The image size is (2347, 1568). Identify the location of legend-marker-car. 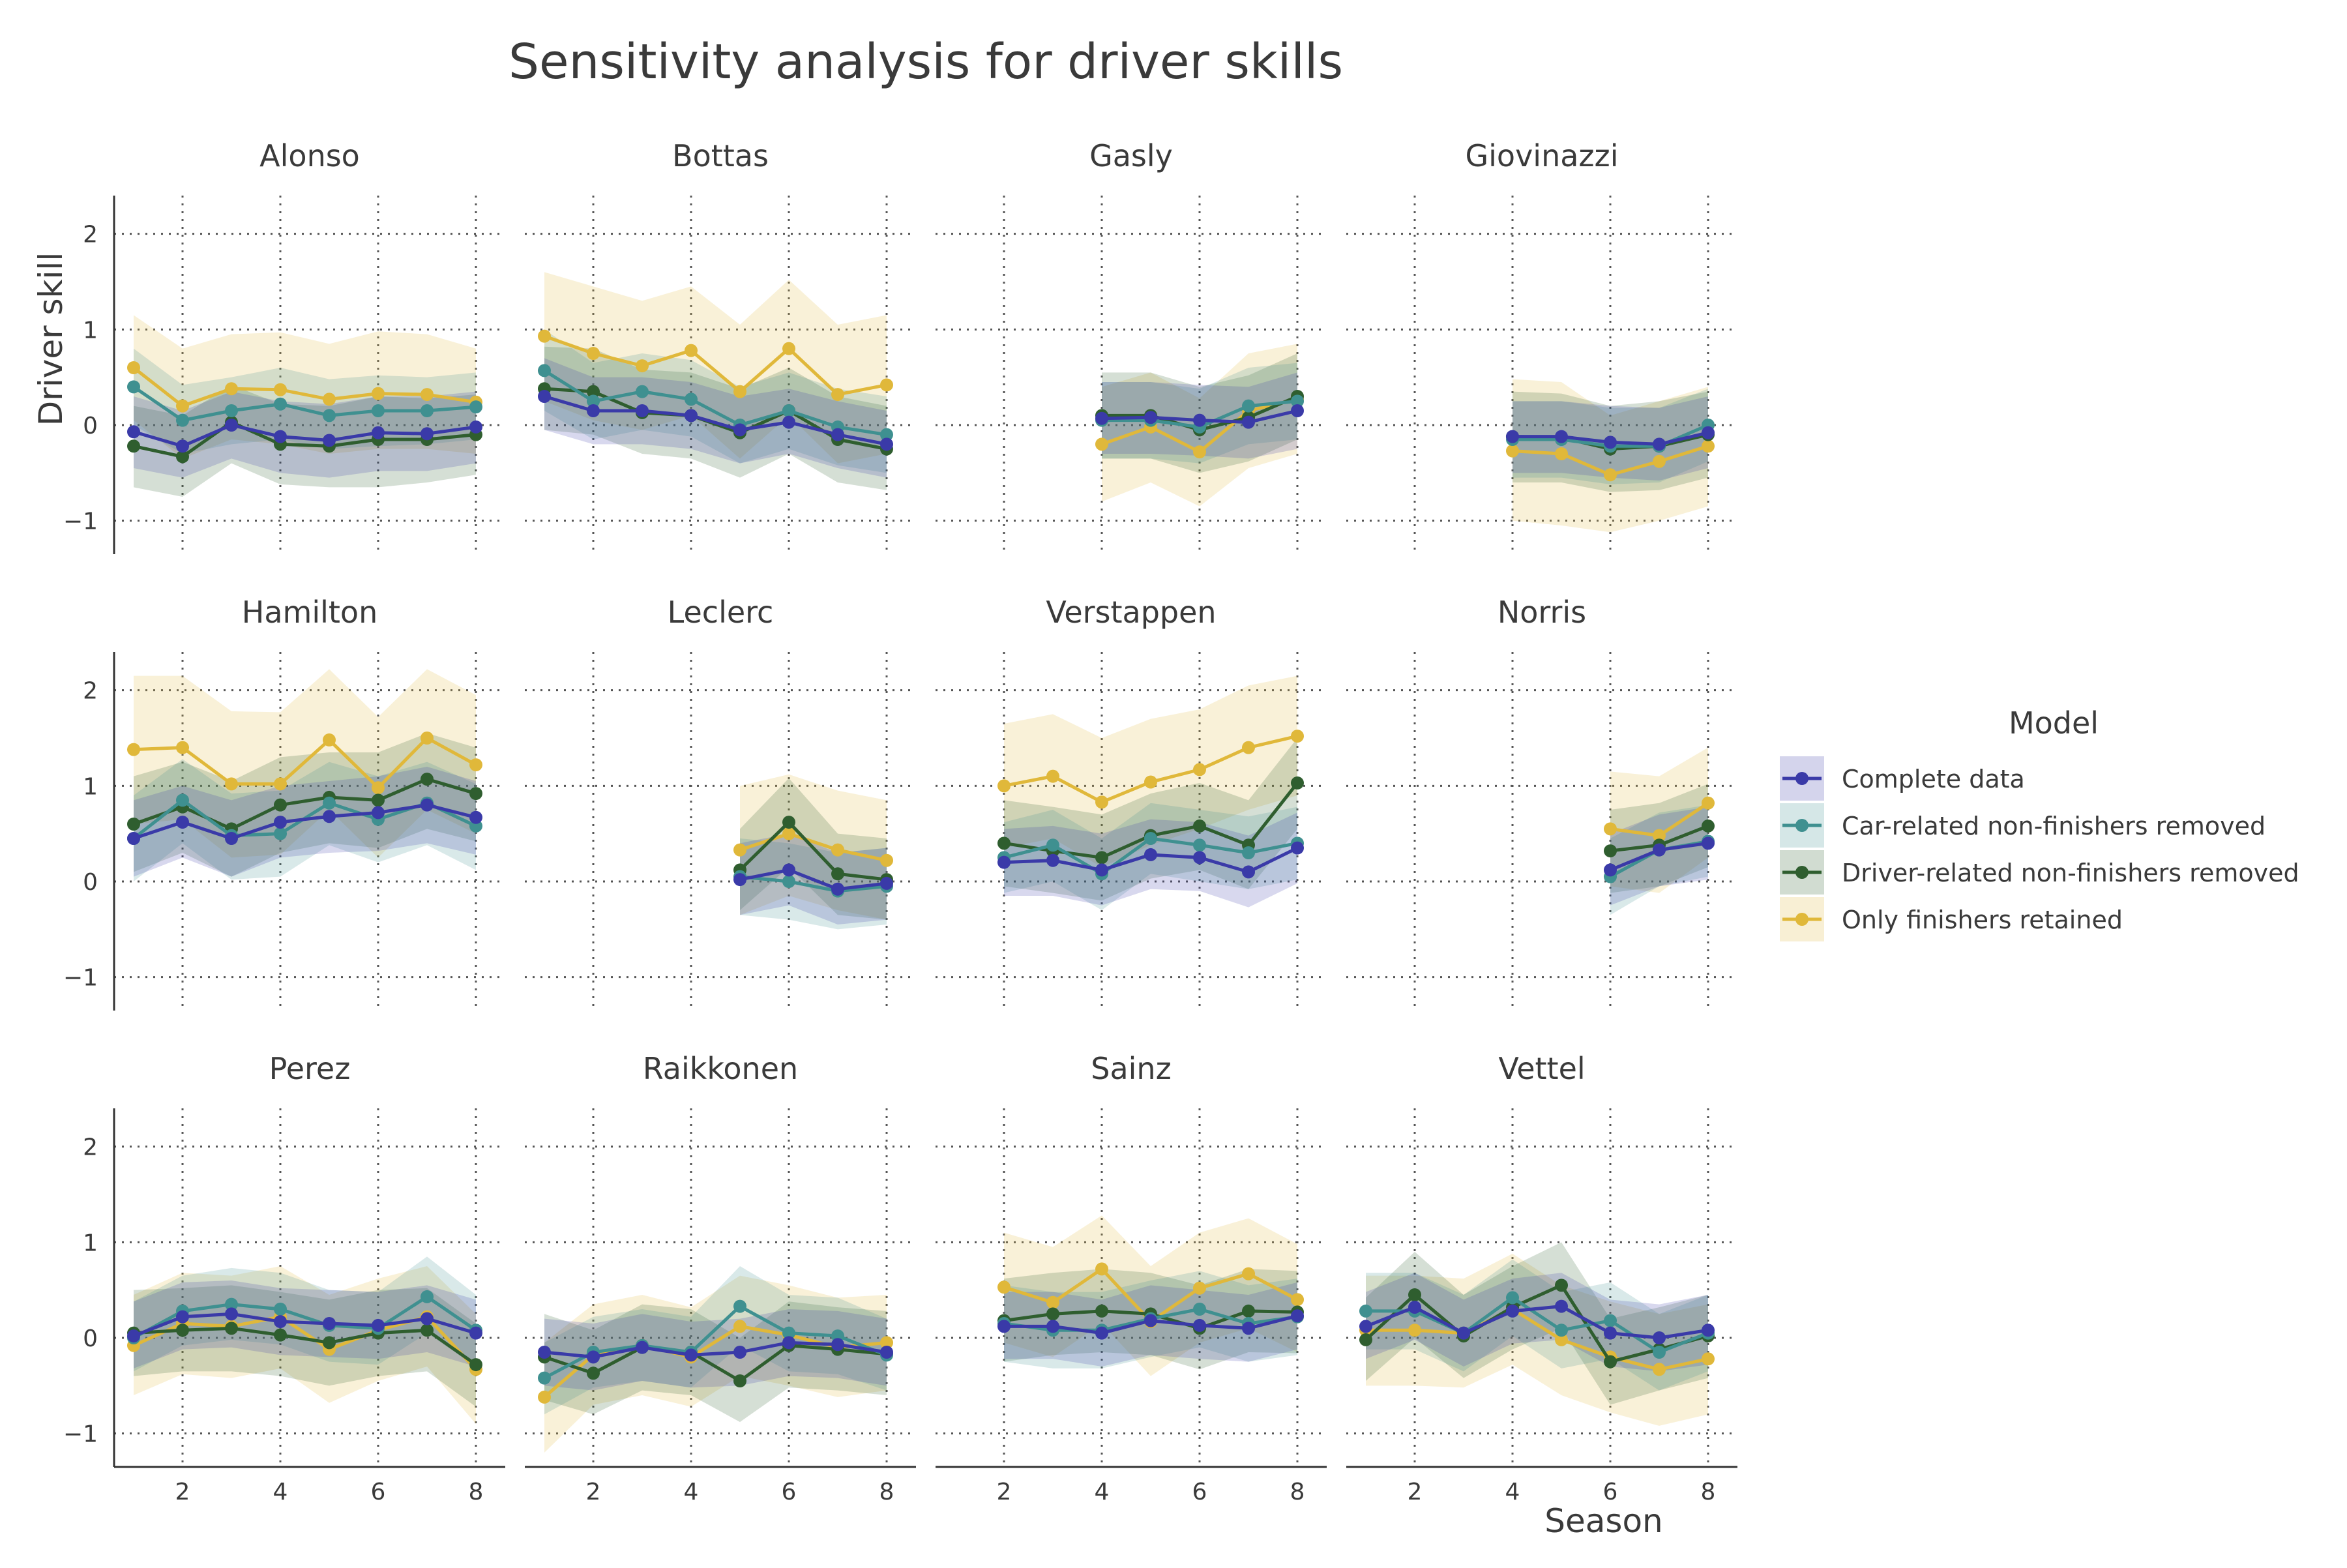
(1802, 826).